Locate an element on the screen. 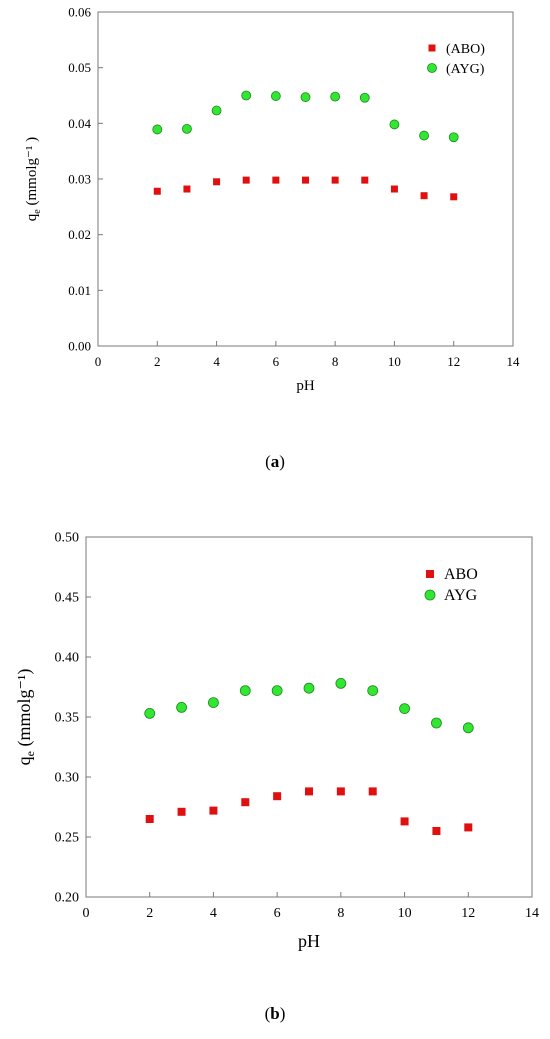  chart-b-x-tick-label: 10 is located at coordinates (405, 913).